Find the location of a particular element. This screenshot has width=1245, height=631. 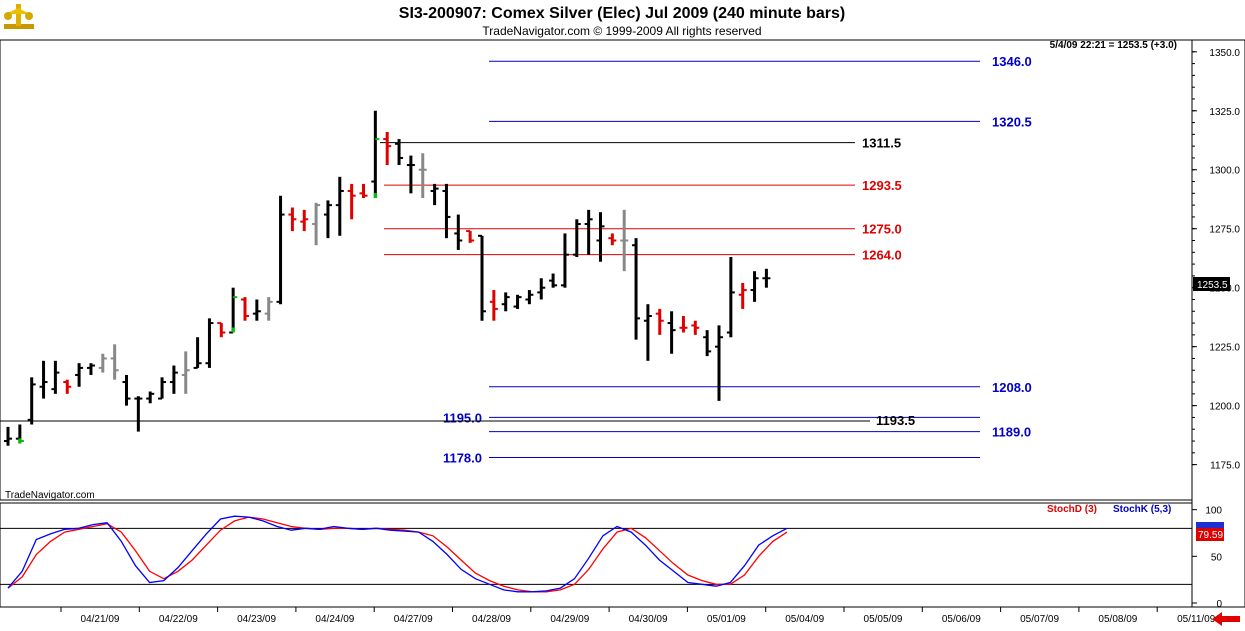

svg-text: 79.59 is located at coordinates (1210, 535).